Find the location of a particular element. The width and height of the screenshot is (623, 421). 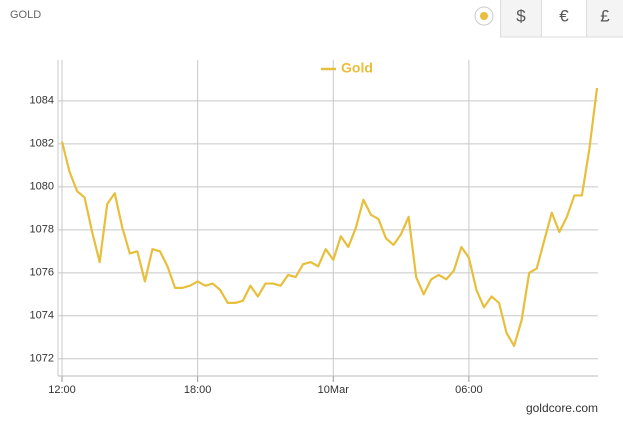

button-label: £ is located at coordinates (605, 15).